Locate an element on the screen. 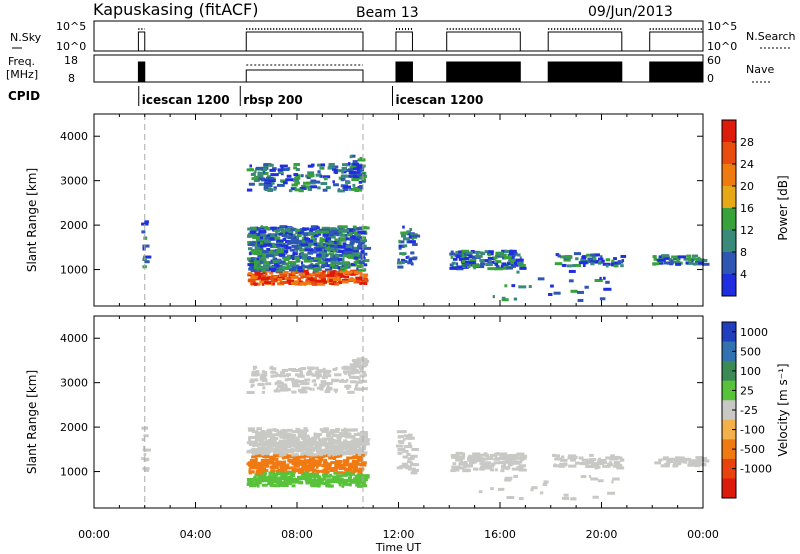 The image size is (800, 554). station-title: Kapuskasing (fitACF) is located at coordinates (175, 9).